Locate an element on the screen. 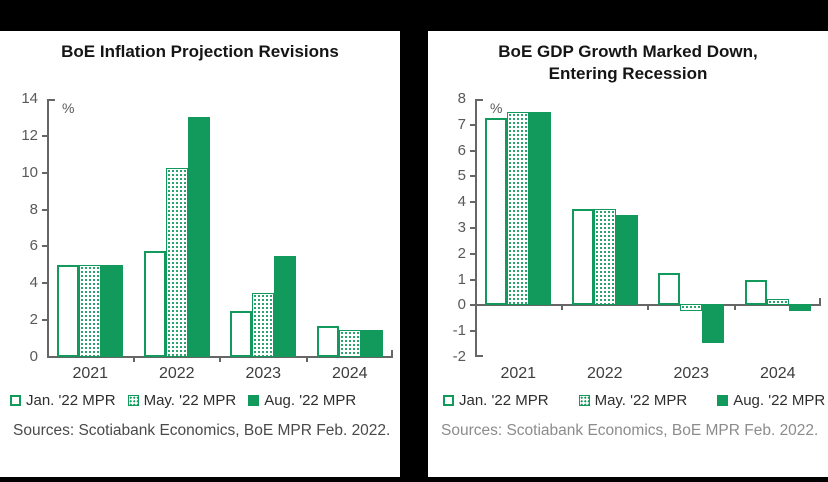 This screenshot has height=482, width=828. bar-group-2021 is located at coordinates (518, 228).